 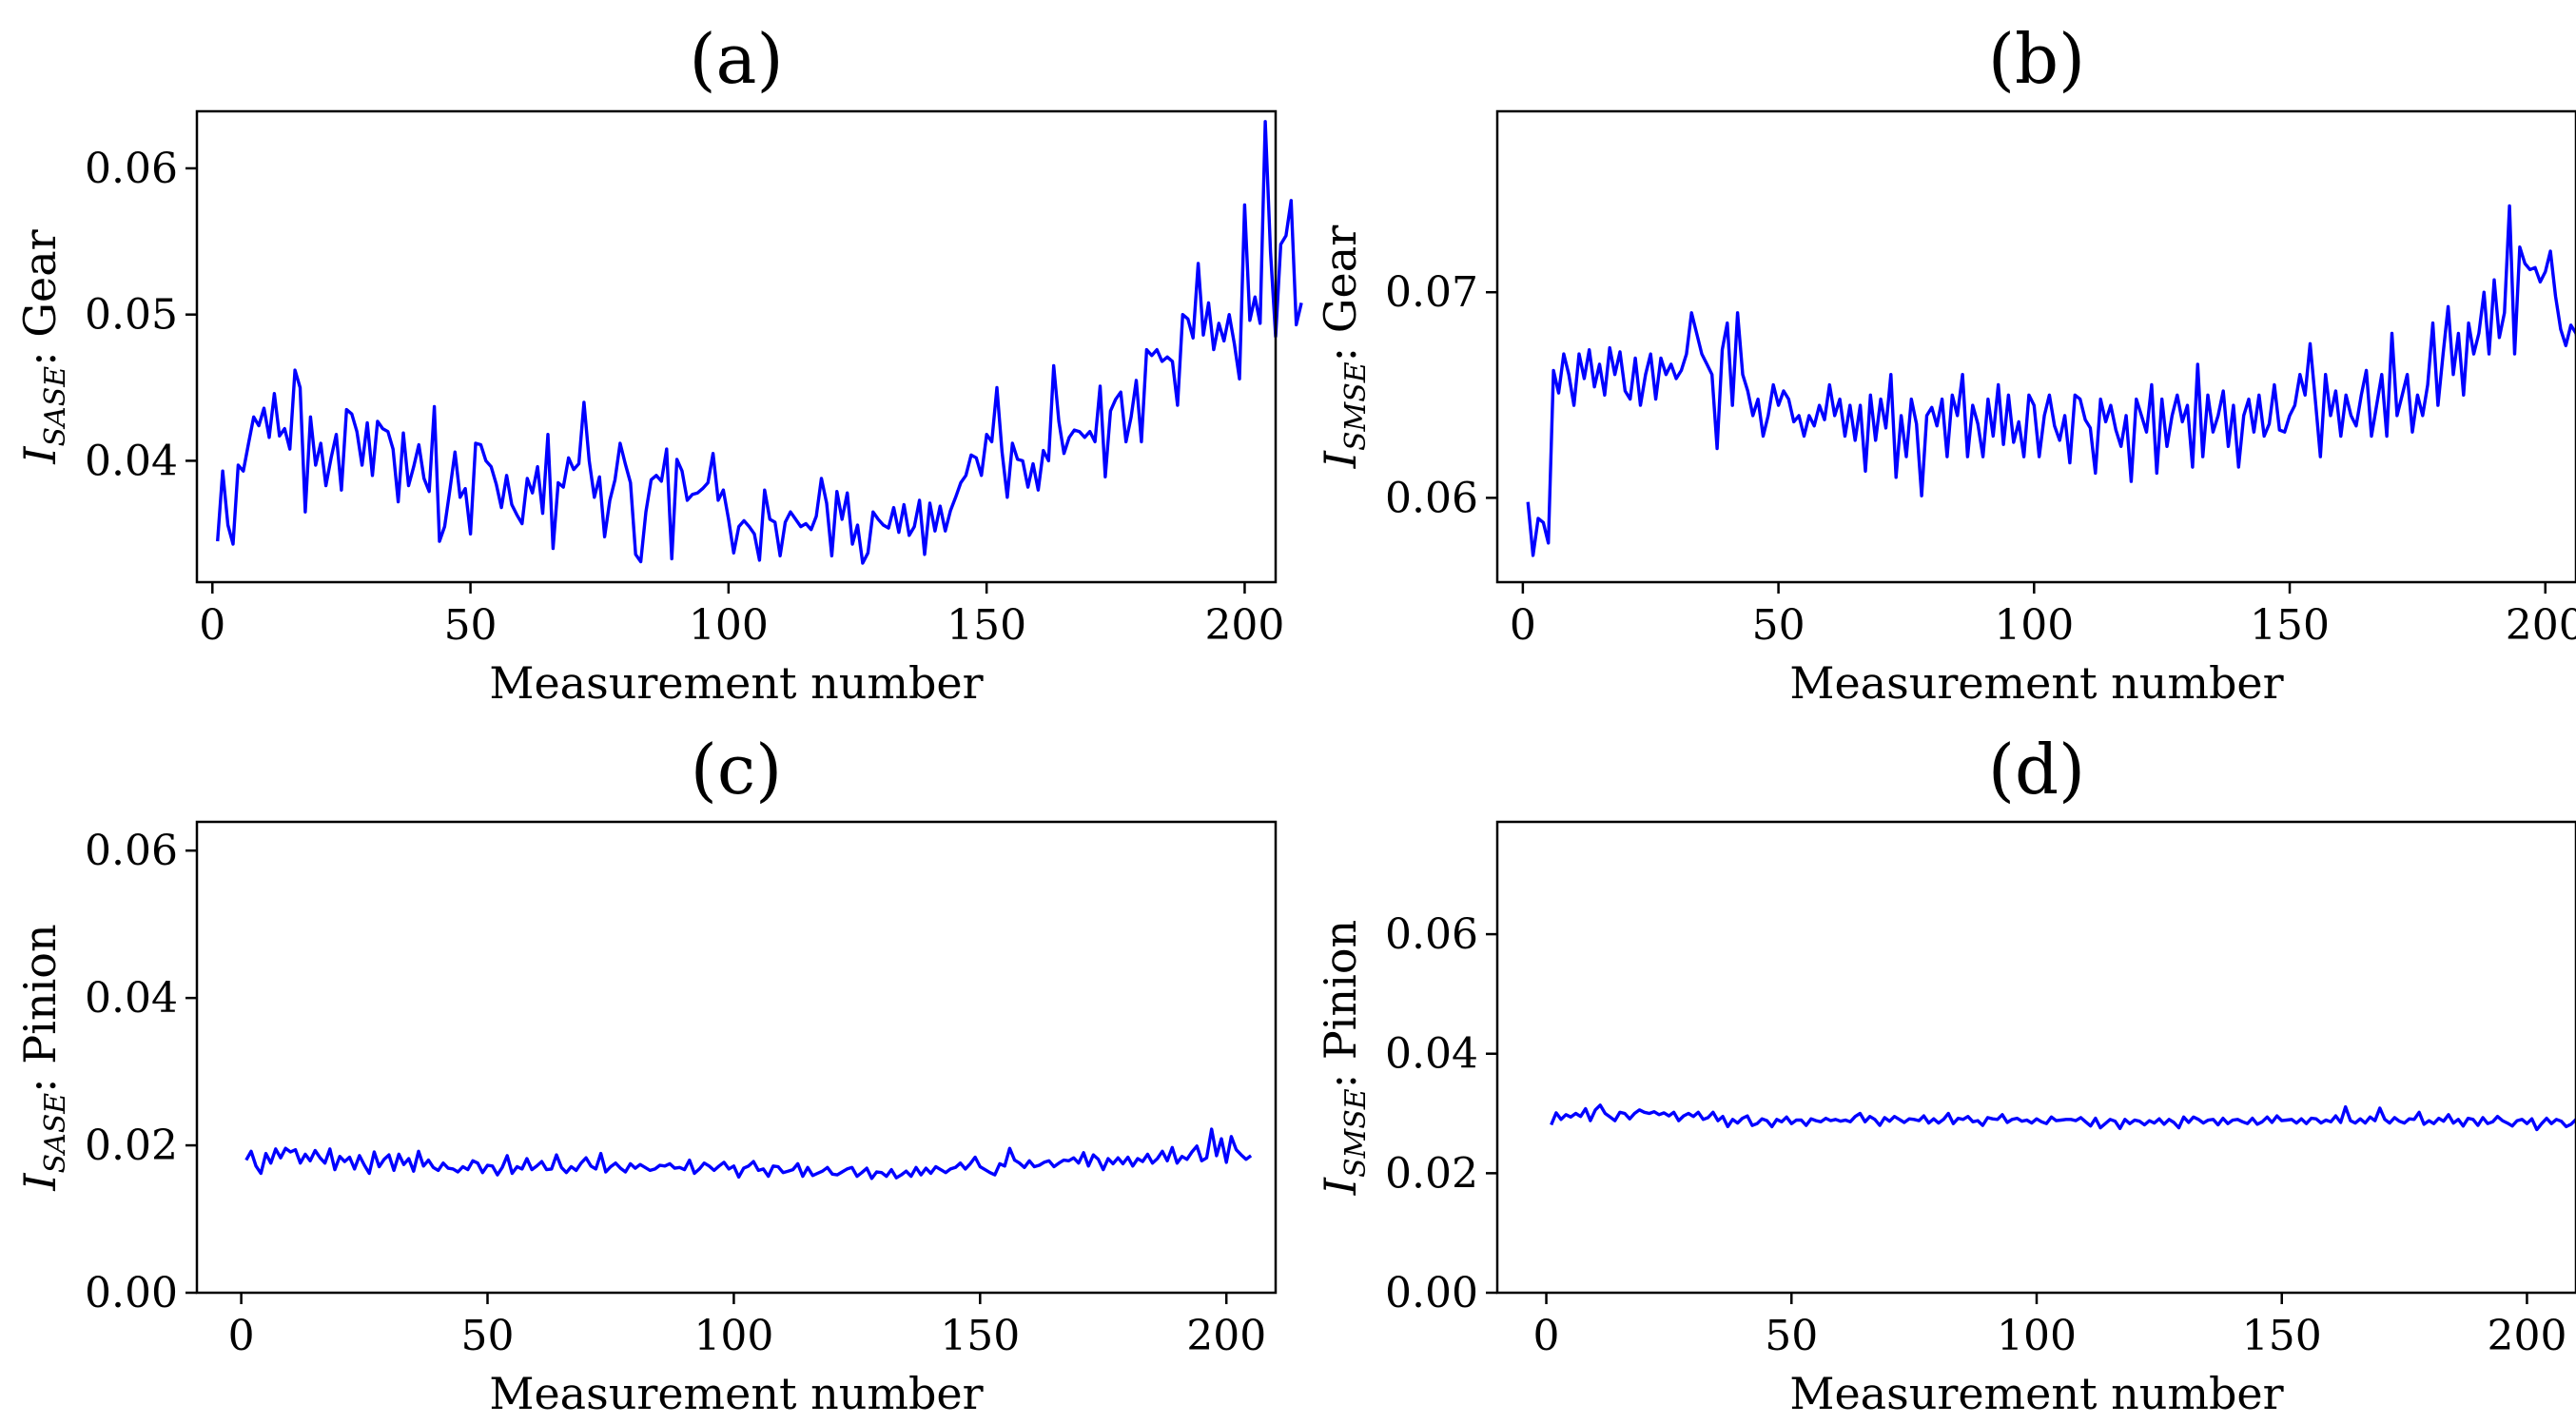 I want to click on y-tick-label: 0.07, so click(x=1431, y=292).